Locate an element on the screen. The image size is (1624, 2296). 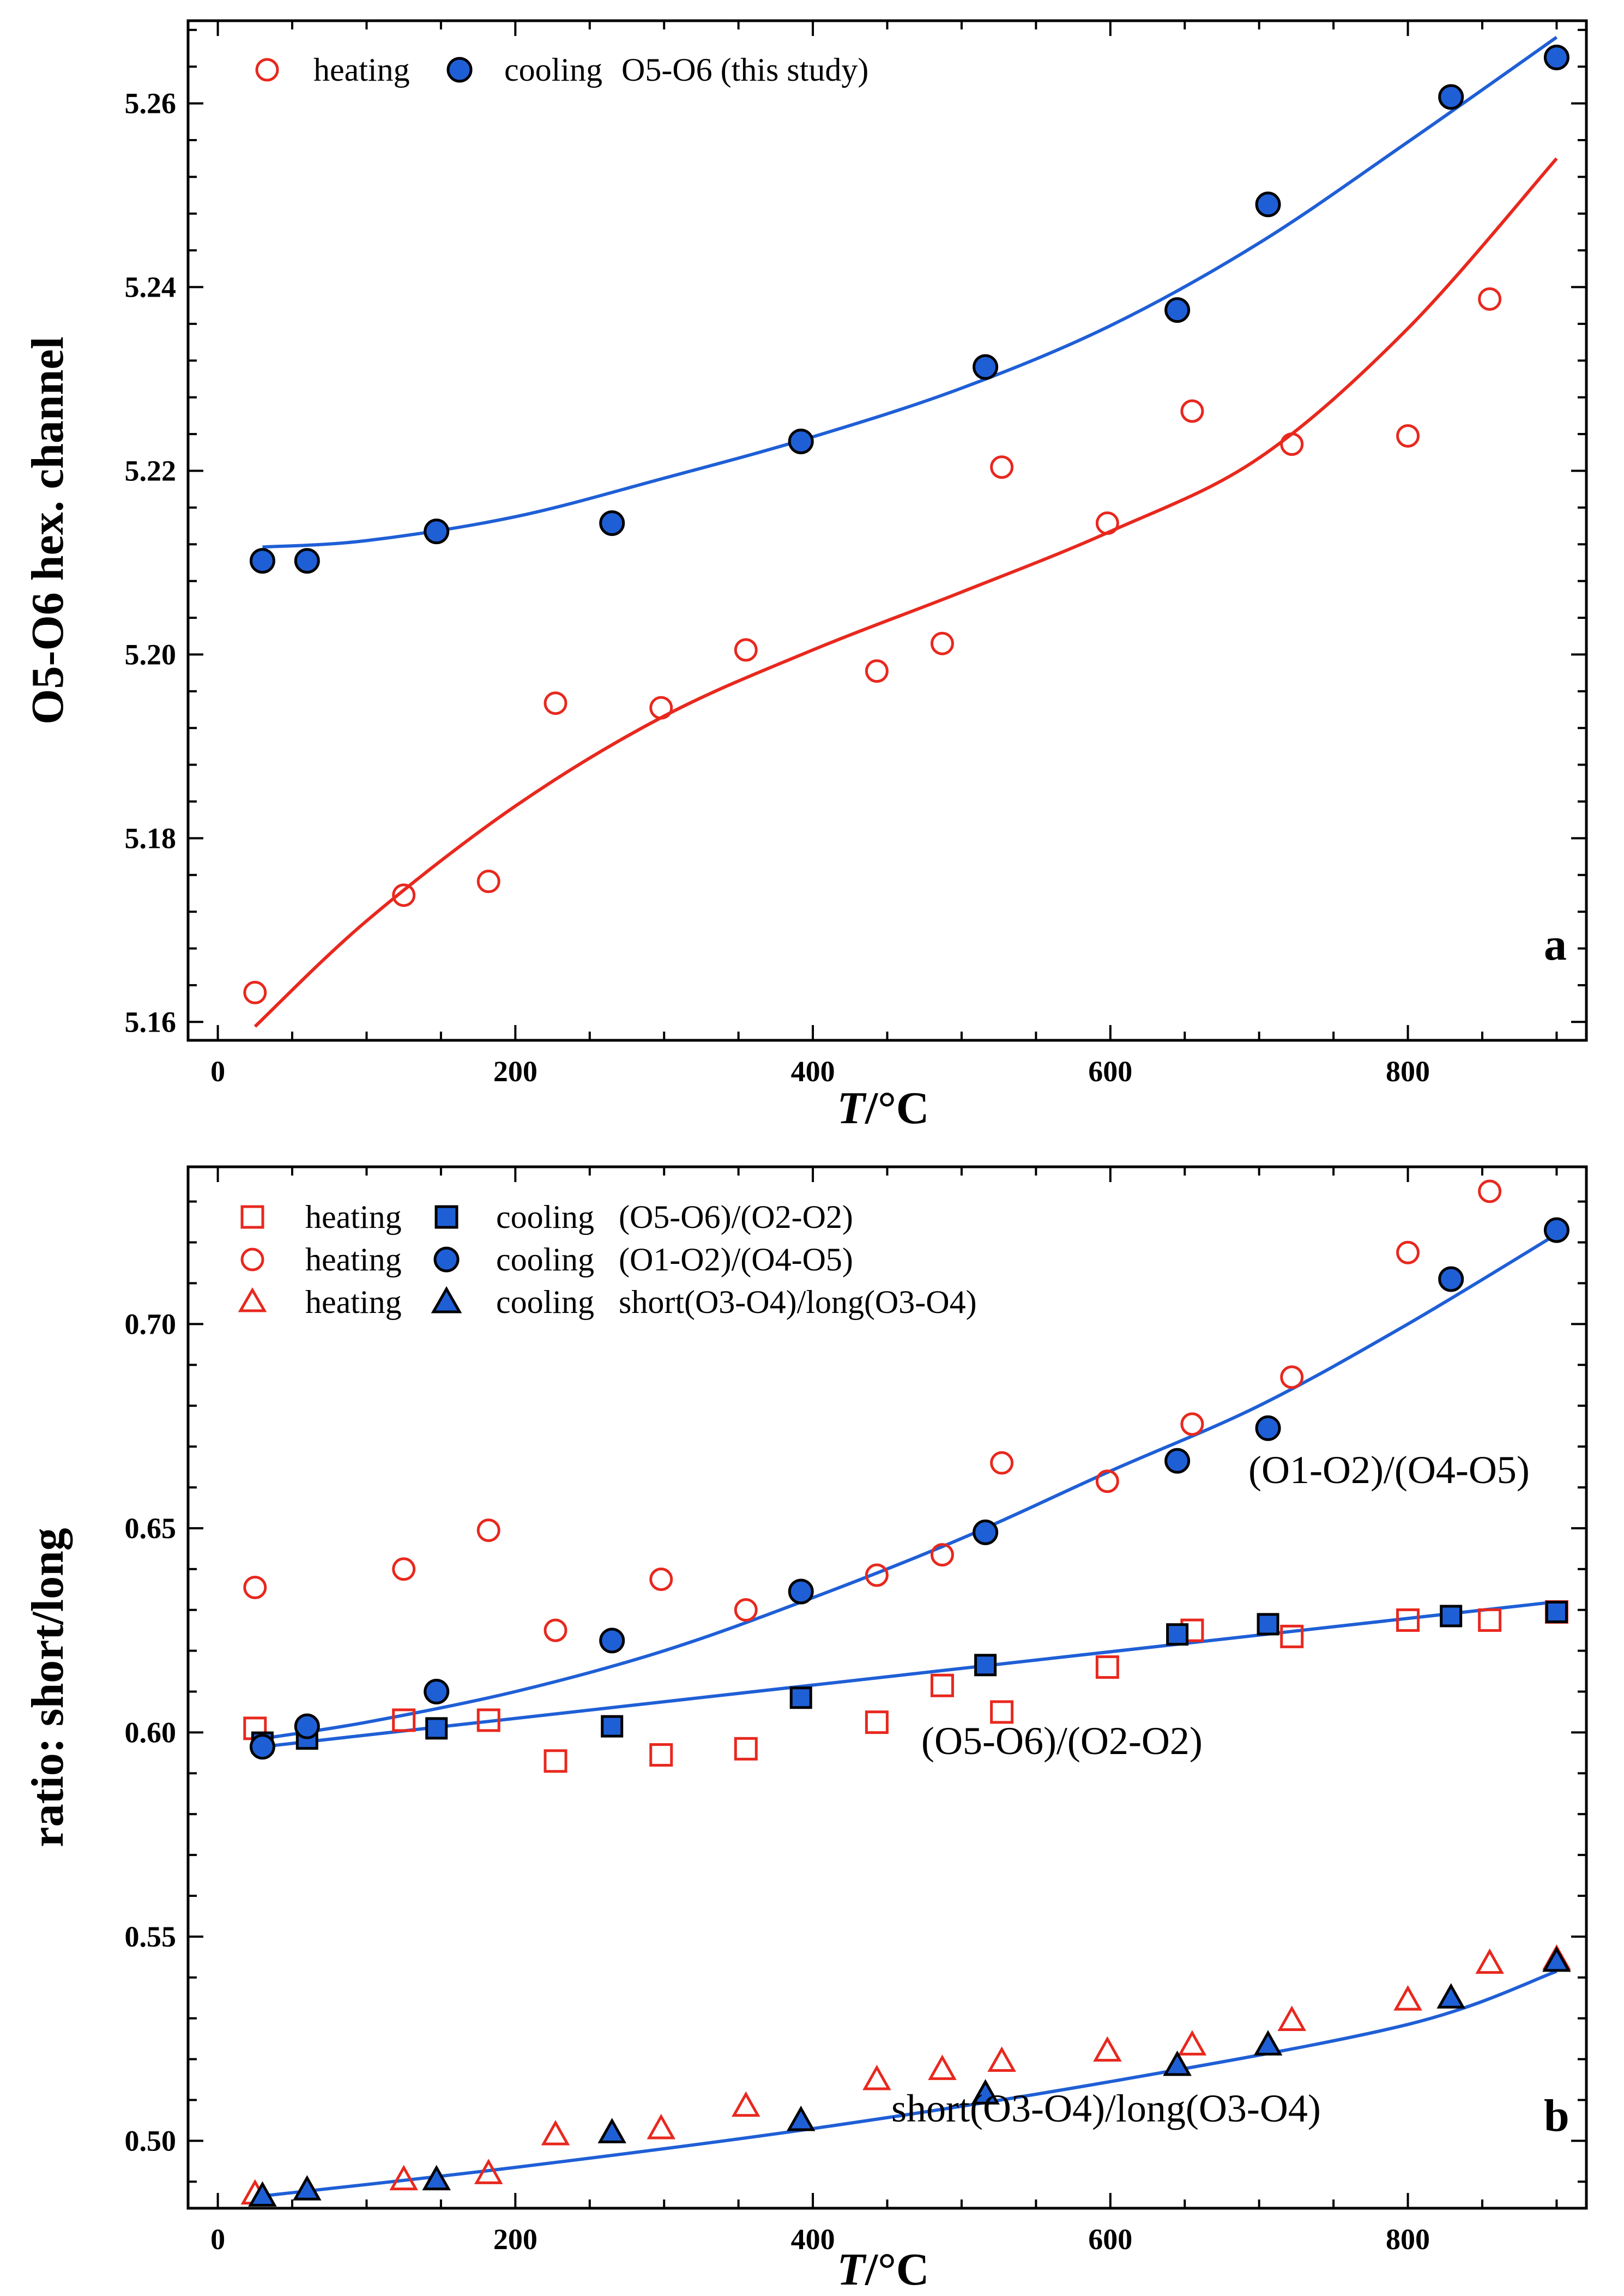
legend-series-name-3: short(O3-O4)/long(O3-O4) is located at coordinates (798, 1302).